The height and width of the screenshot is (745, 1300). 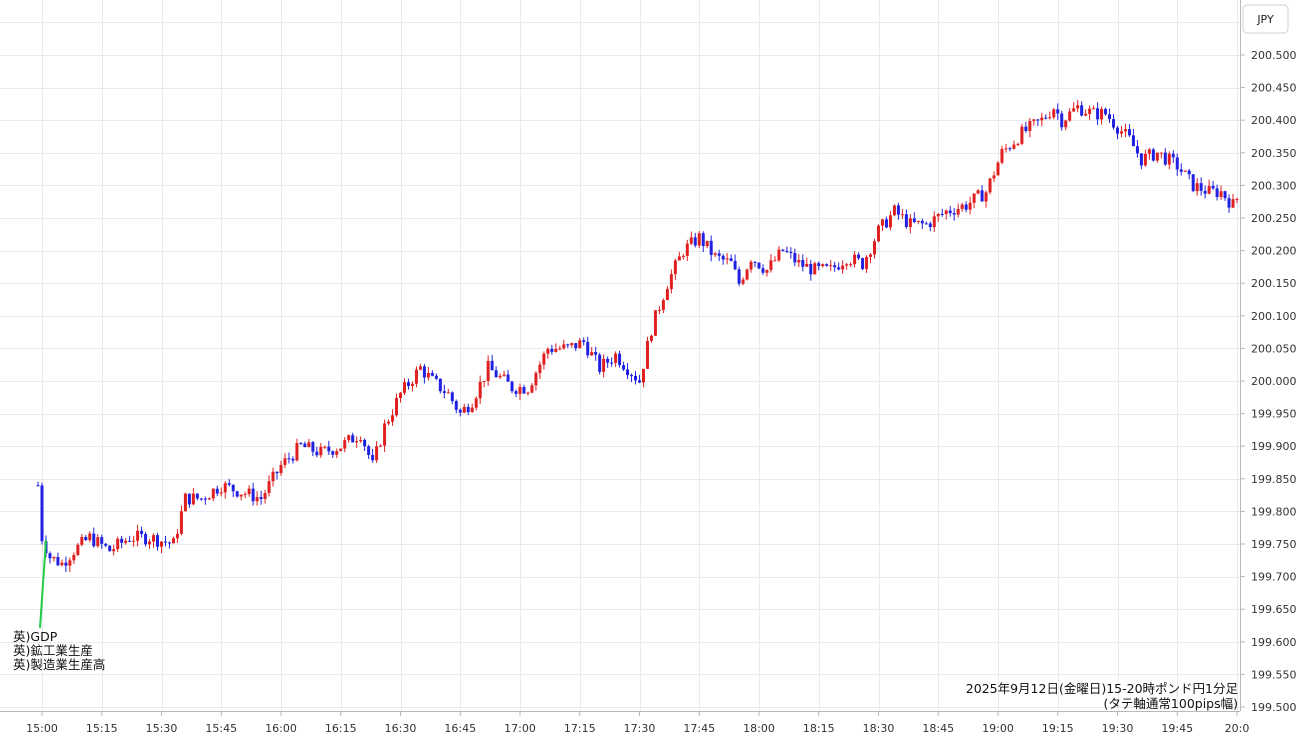 I want to click on currency-label-box: JPY, so click(x=1265, y=19).